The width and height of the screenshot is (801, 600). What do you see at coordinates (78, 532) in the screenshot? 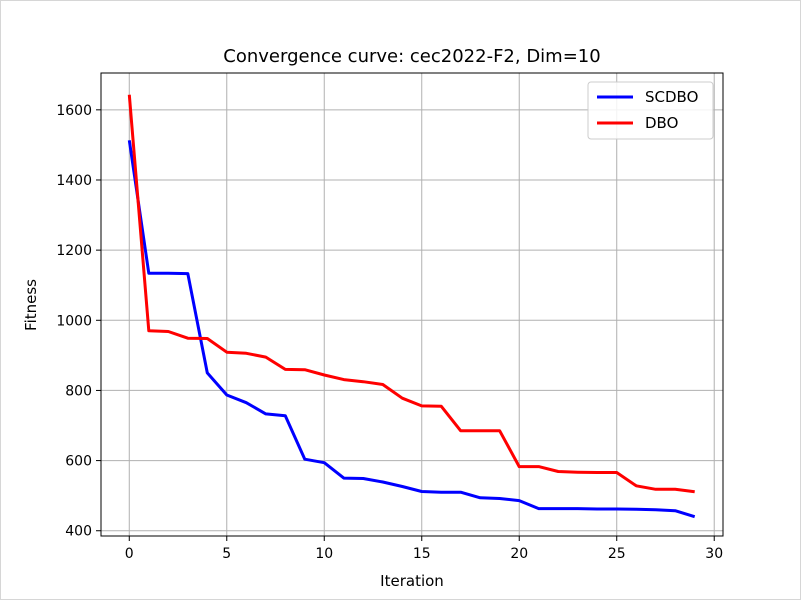
I see `y-tick-label: 400` at bounding box center [78, 532].